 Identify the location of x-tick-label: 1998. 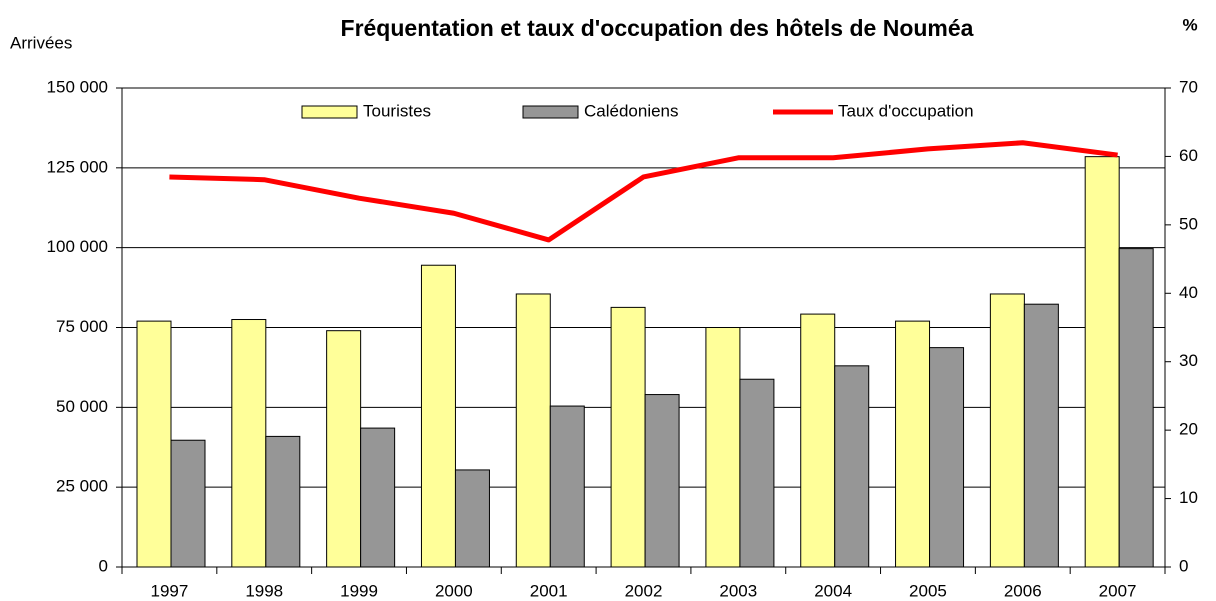
(264, 590).